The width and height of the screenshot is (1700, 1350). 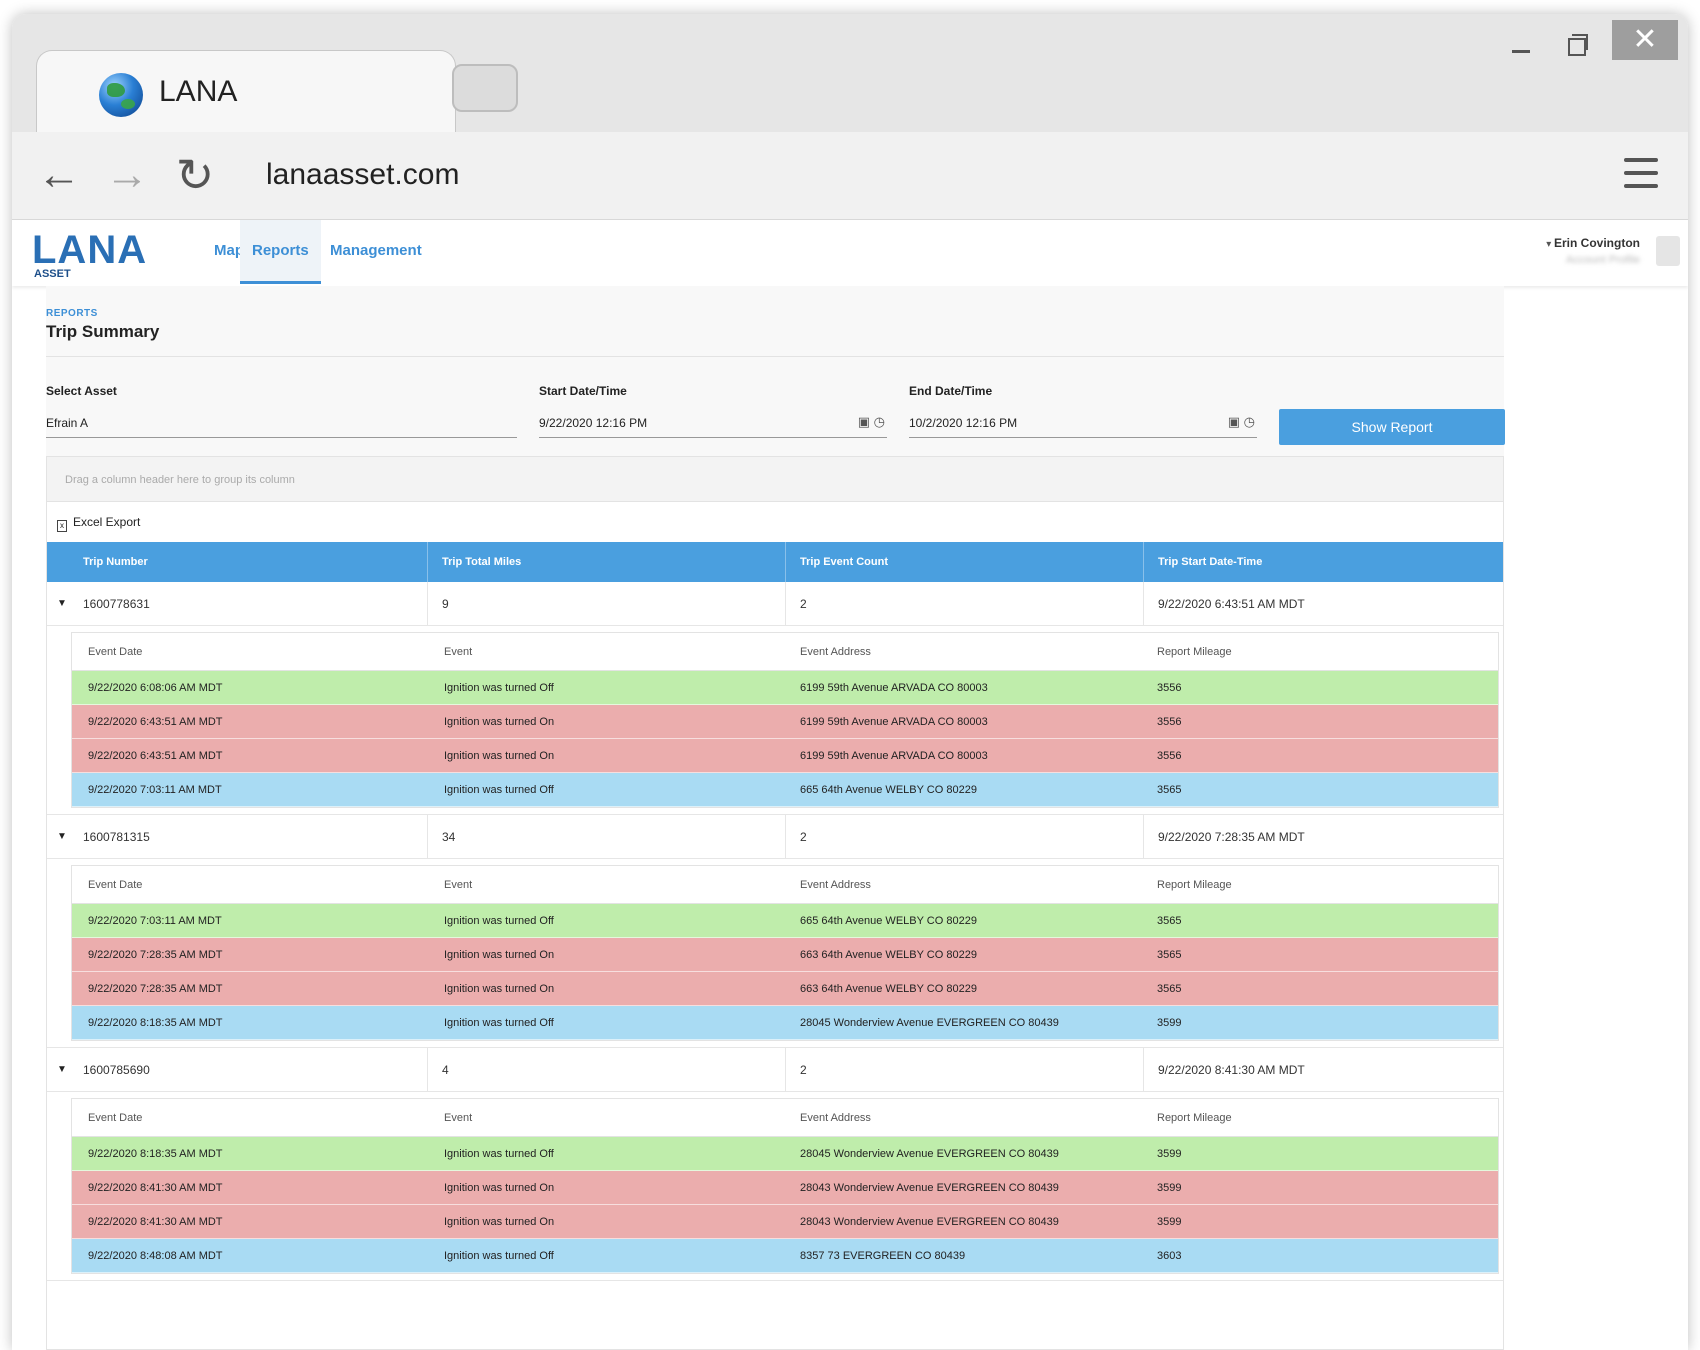 What do you see at coordinates (81, 391) in the screenshot?
I see `asset-label: Select Asset` at bounding box center [81, 391].